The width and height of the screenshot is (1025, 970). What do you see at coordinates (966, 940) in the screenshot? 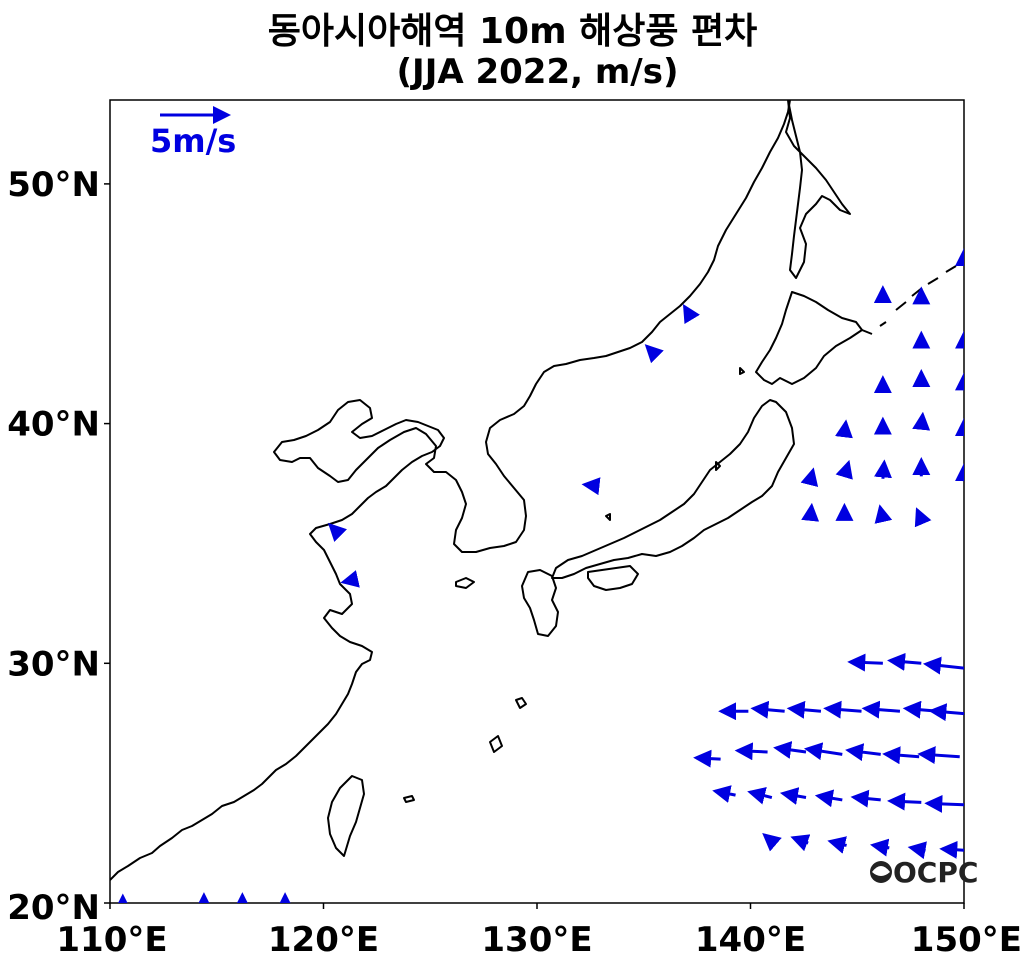
I see `x-tick-label: 150°E` at bounding box center [966, 940].